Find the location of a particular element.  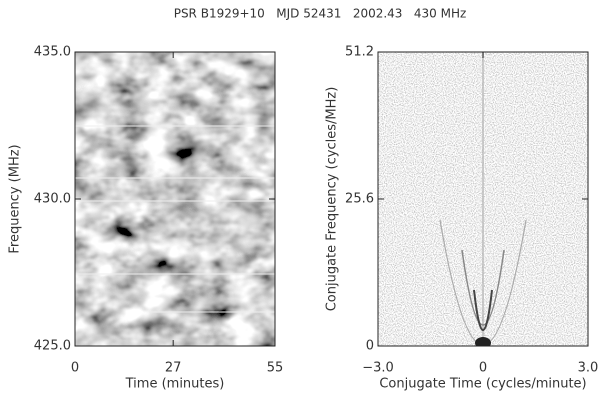

figure-title: PSR B1929+10 MJD 52431 2002.43 430 MHz is located at coordinates (320, 14).